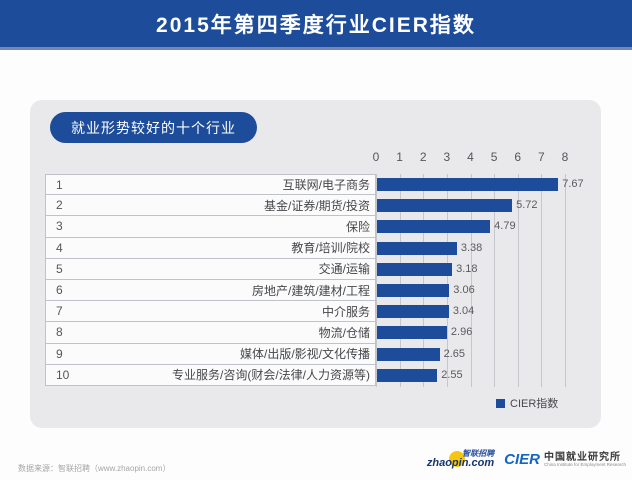  What do you see at coordinates (345, 311) in the screenshot?
I see `category-label: 中介服务` at bounding box center [345, 311].